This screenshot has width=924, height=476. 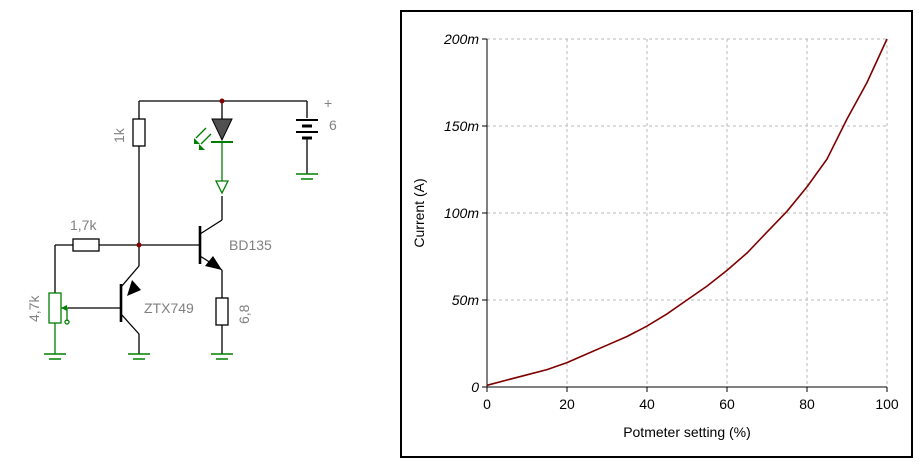 I want to click on resistor-6-8-label: 6,8, so click(x=244, y=314).